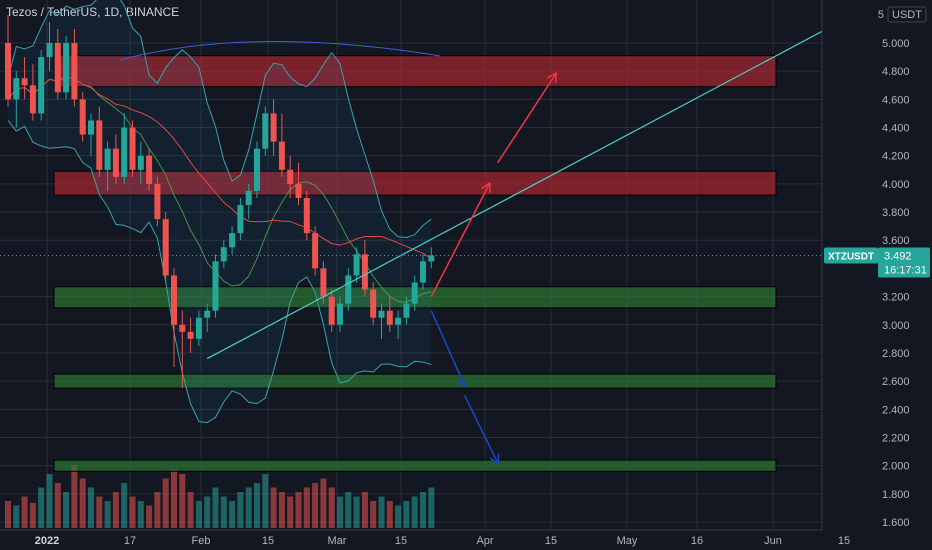 This screenshot has width=932, height=550. Describe the element at coordinates (411, 540) in the screenshot. I see `time-axis-background` at that location.